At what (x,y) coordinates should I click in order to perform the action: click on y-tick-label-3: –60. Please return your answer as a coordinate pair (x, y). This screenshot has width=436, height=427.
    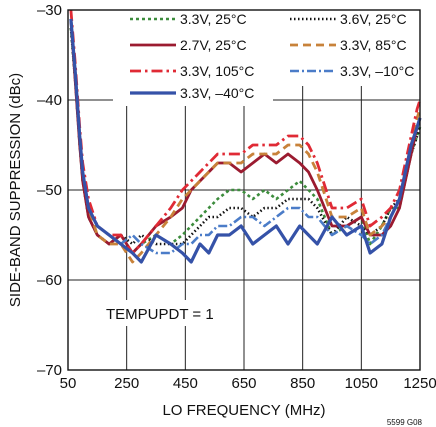
    Looking at the image, I should click on (49, 280).